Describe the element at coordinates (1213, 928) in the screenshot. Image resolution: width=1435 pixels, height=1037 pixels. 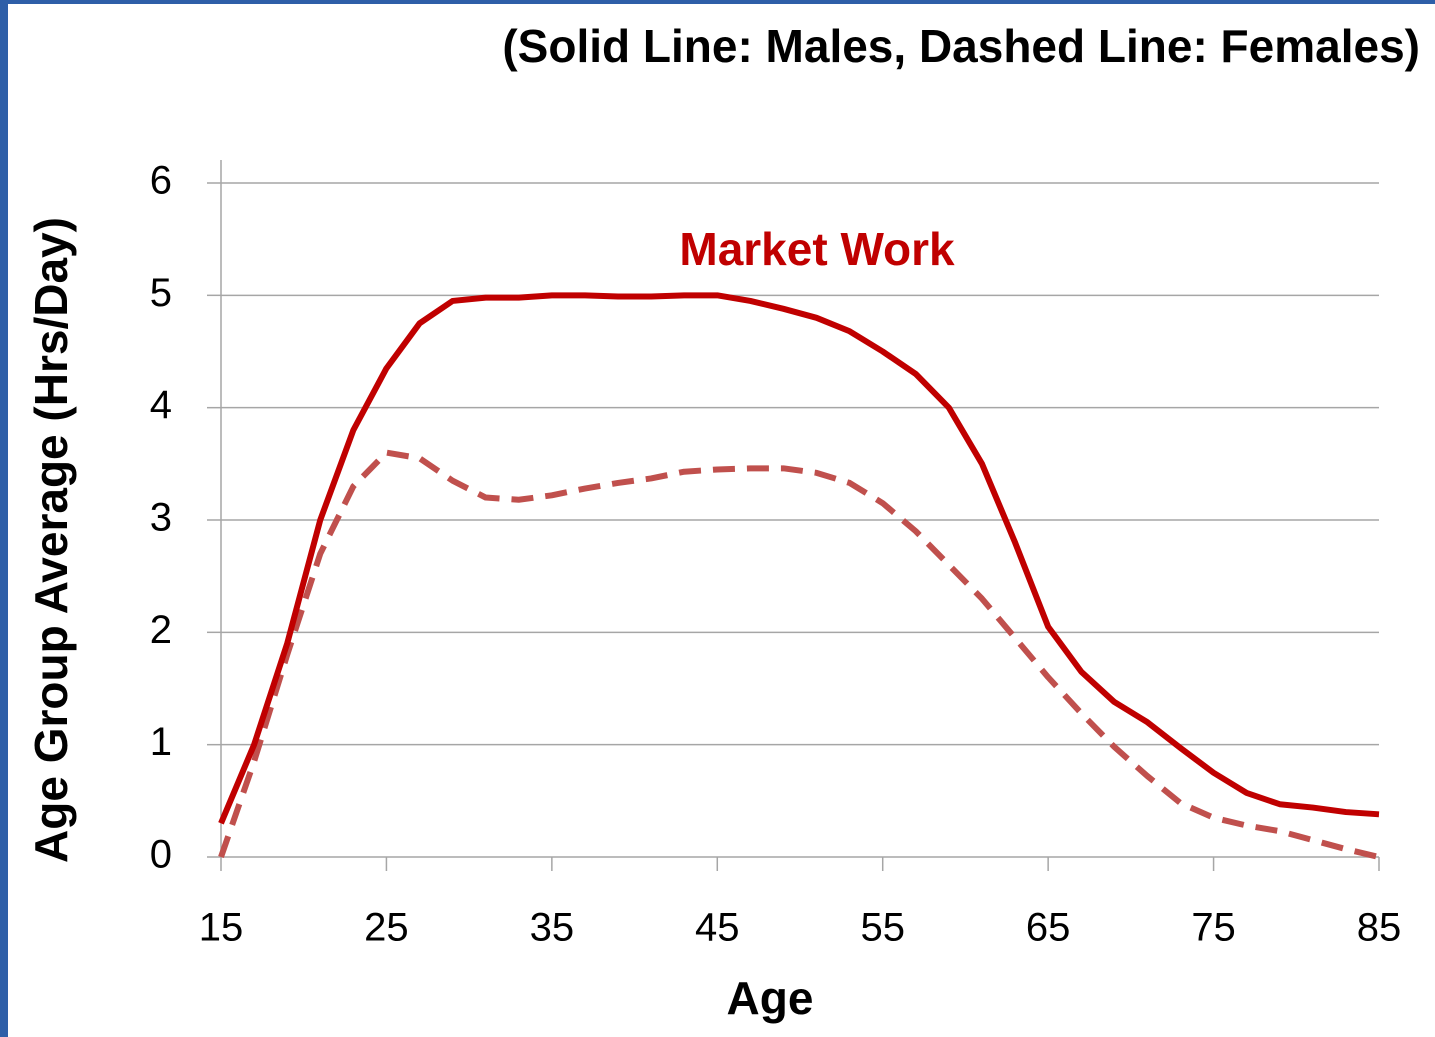
I see `x-tick-label: 75` at that location.